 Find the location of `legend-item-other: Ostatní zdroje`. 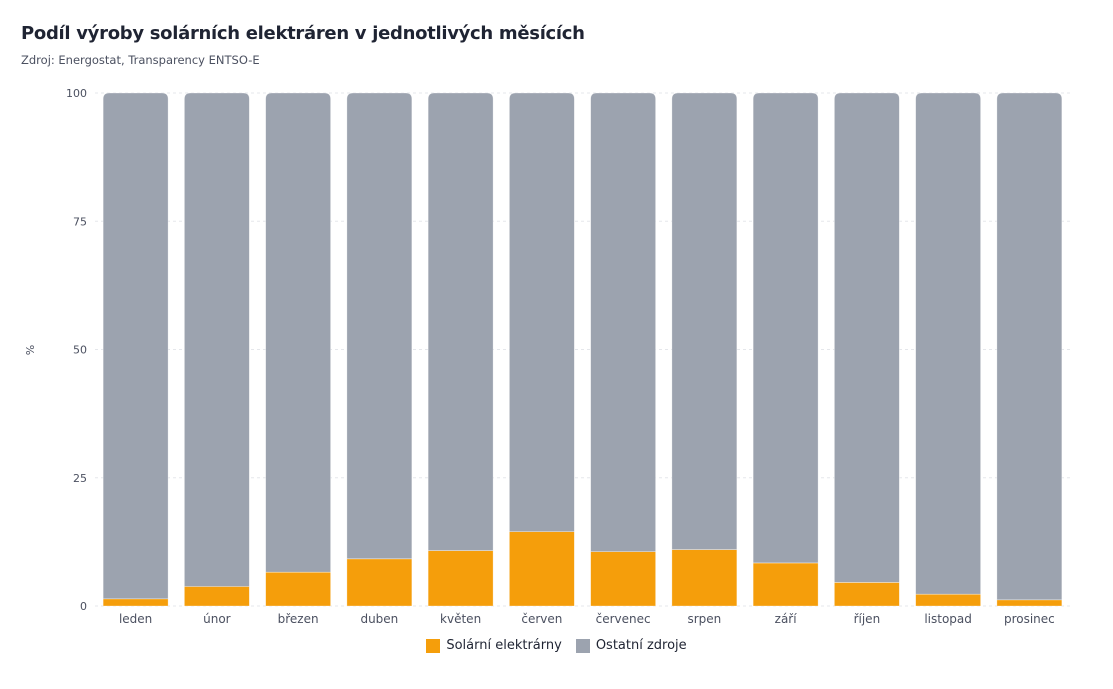

legend-item-other: Ostatní zdroje is located at coordinates (631, 645).